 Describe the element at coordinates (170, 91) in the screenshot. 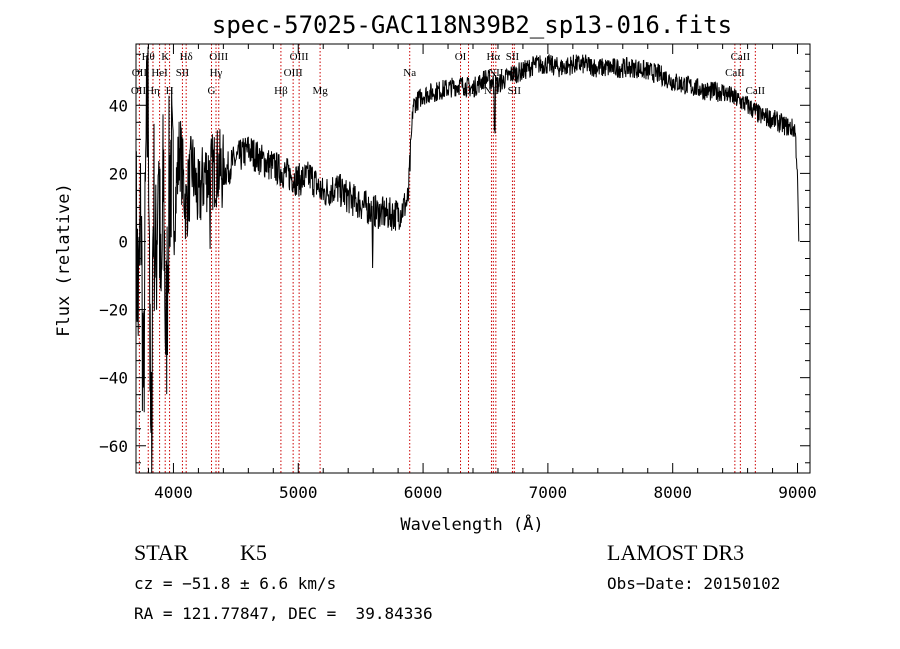

I see `spectral-line-label: H` at that location.